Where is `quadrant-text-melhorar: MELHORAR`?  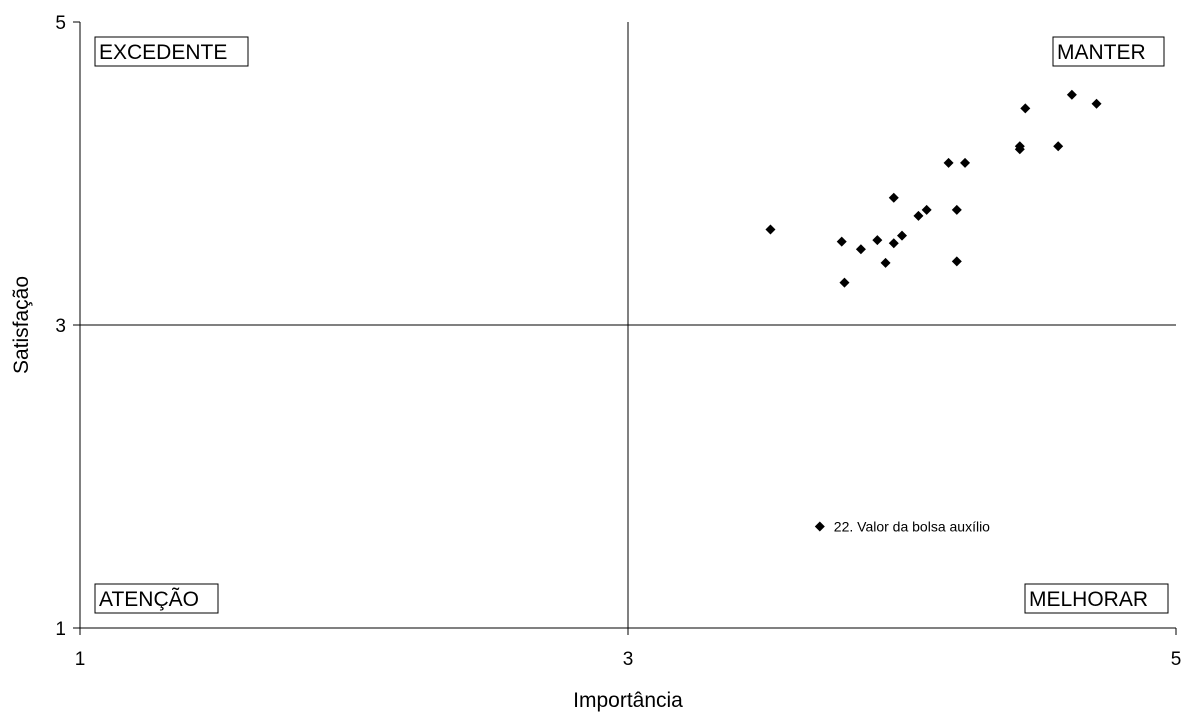
quadrant-text-melhorar: MELHORAR is located at coordinates (1088, 599).